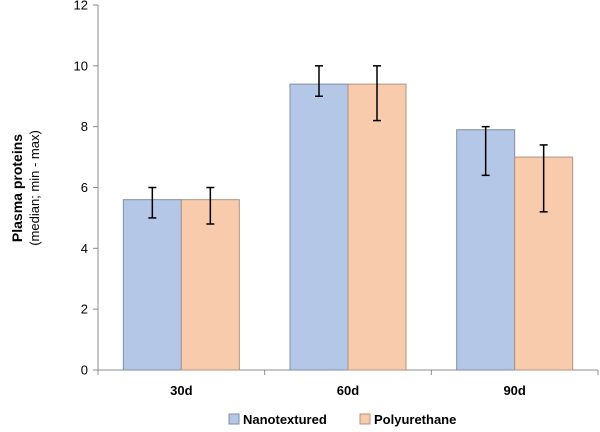 The image size is (600, 432). I want to click on y-tick-label: 6, so click(84, 187).